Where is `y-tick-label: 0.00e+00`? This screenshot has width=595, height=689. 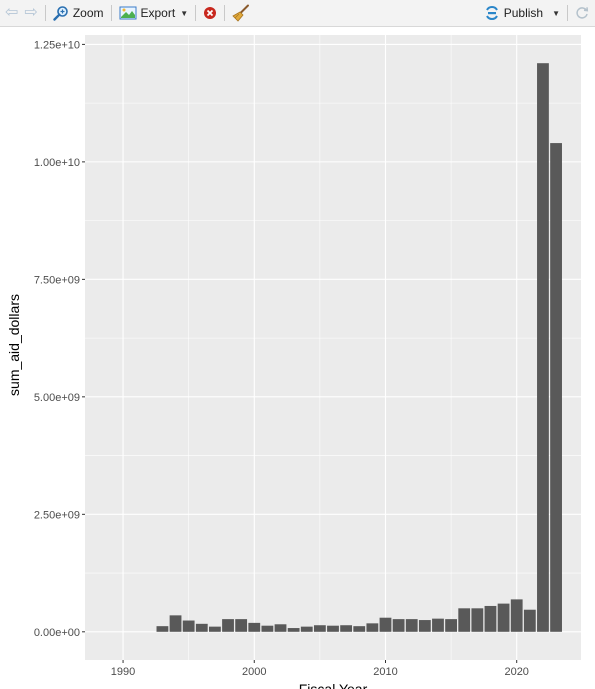 y-tick-label: 0.00e+00 is located at coordinates (57, 633).